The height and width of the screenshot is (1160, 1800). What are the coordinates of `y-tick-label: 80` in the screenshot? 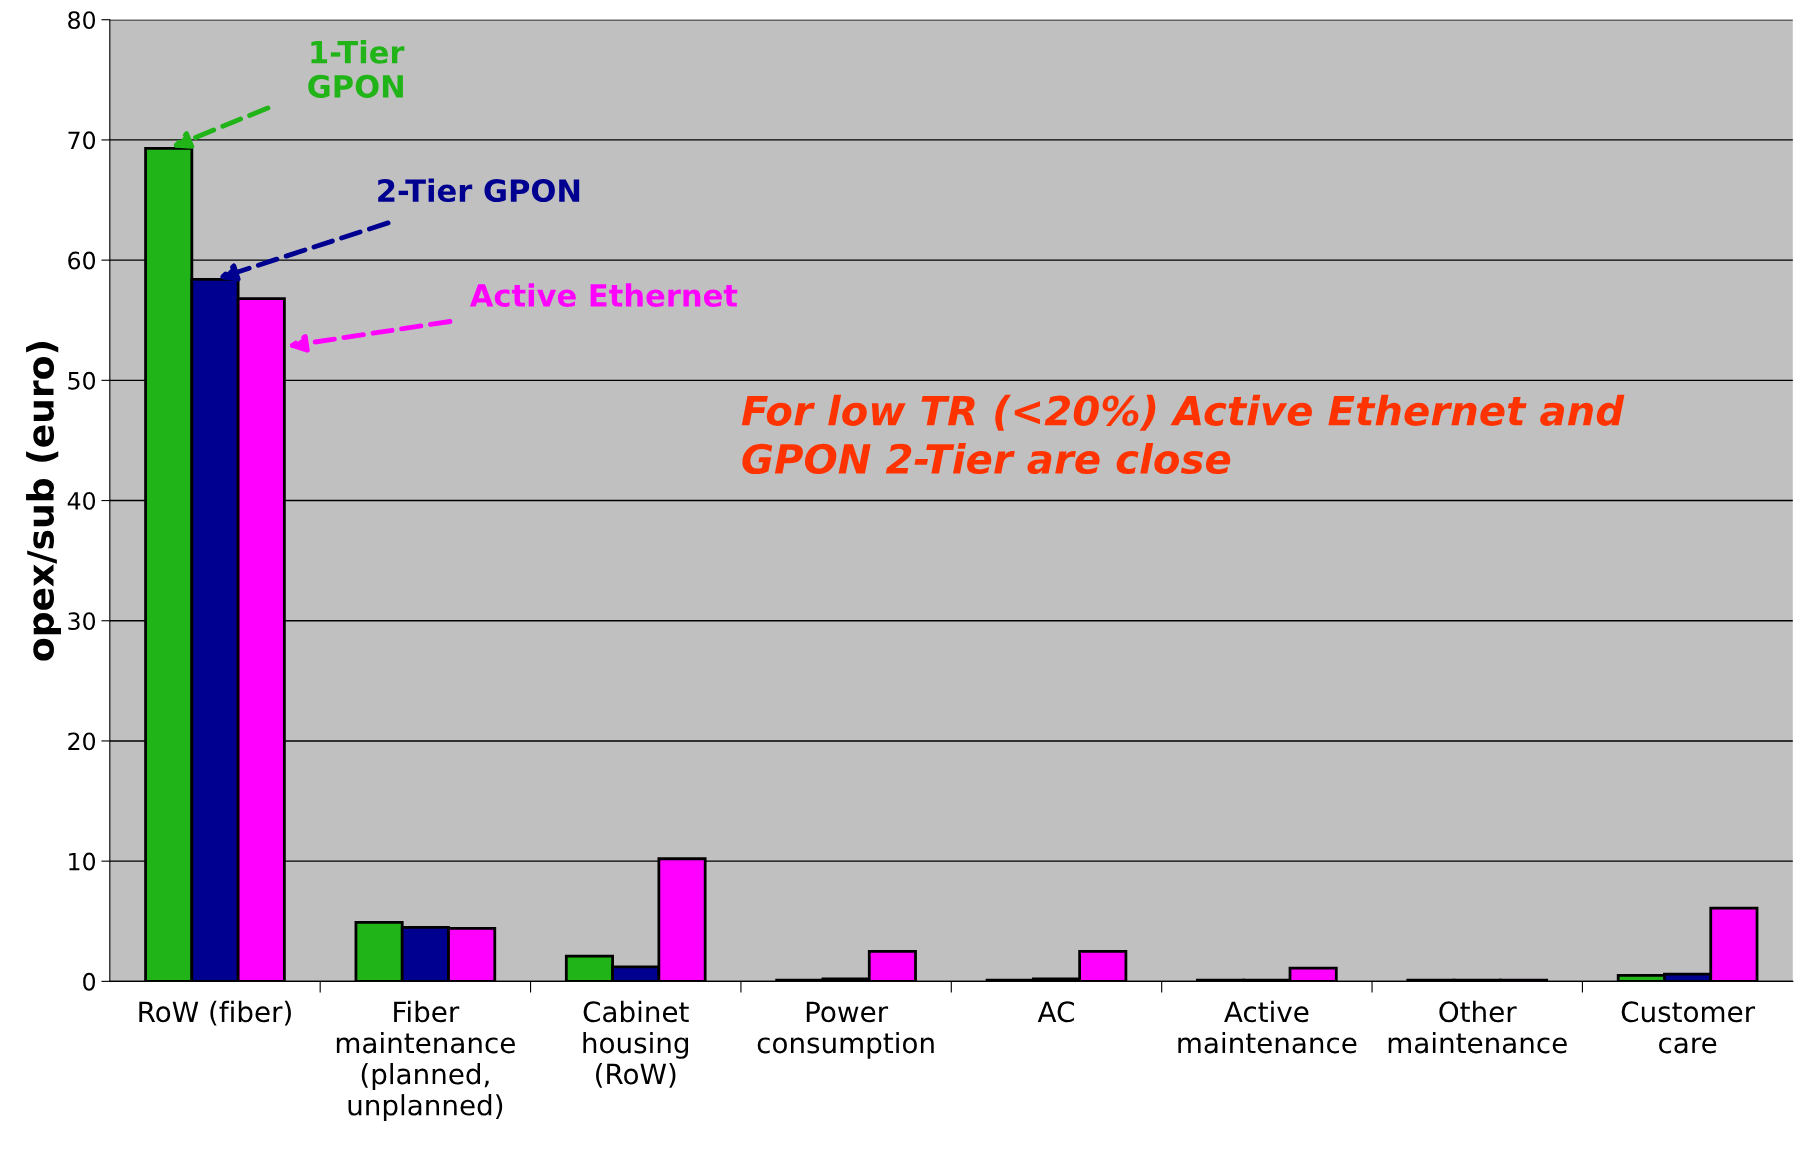 It's located at (82, 20).